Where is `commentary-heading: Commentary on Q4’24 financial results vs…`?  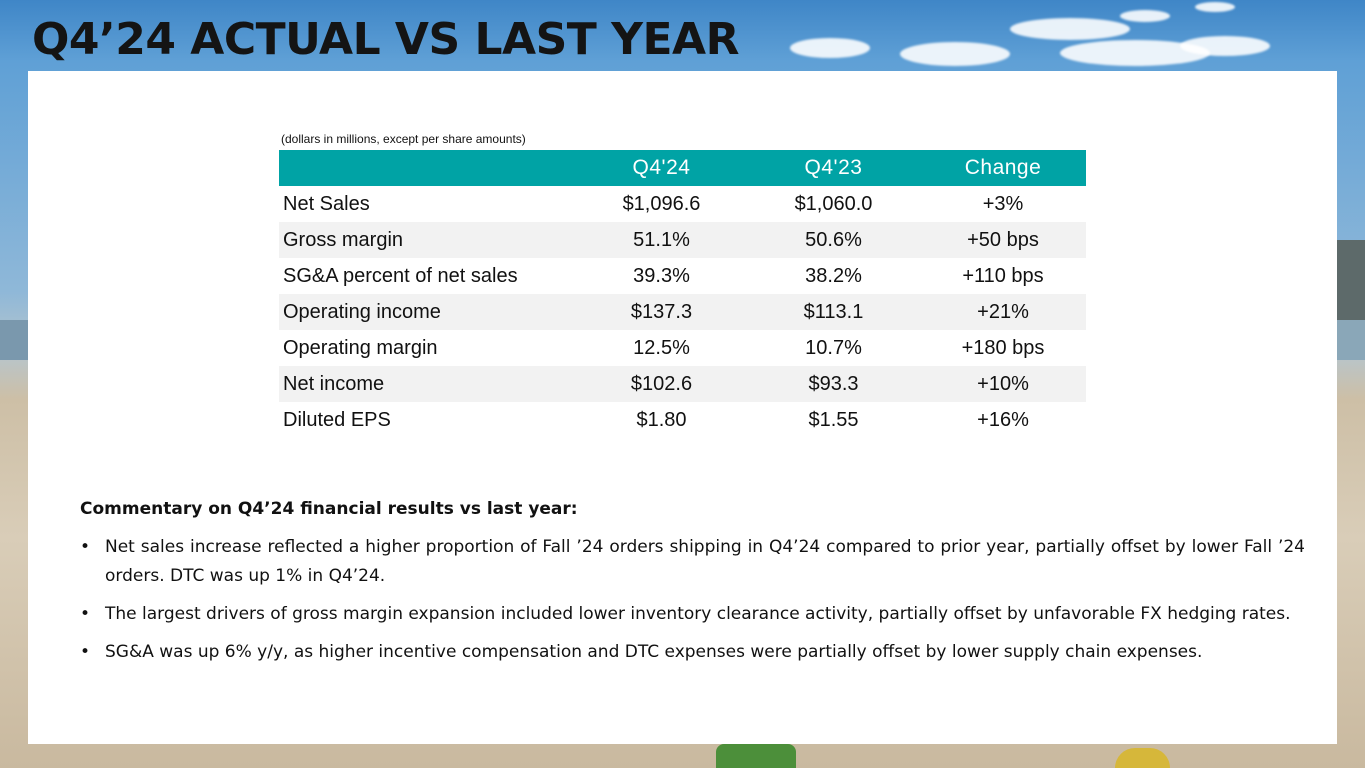 commentary-heading: Commentary on Q4’24 financial results vs… is located at coordinates (329, 509).